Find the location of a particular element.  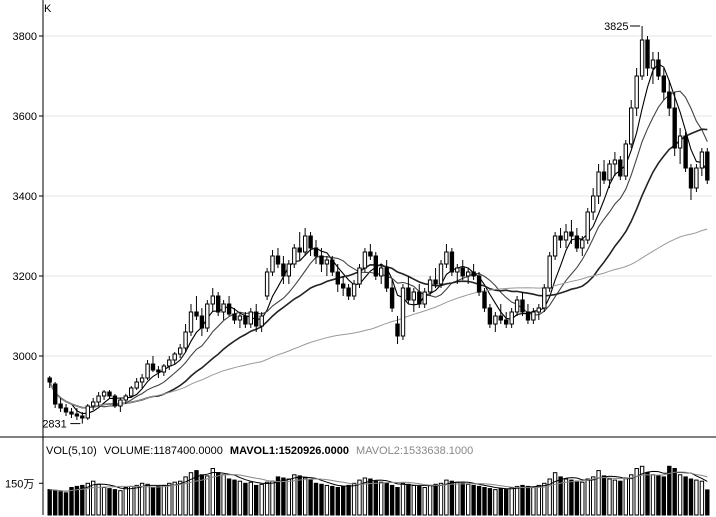

volume-bars is located at coordinates (378, 490).